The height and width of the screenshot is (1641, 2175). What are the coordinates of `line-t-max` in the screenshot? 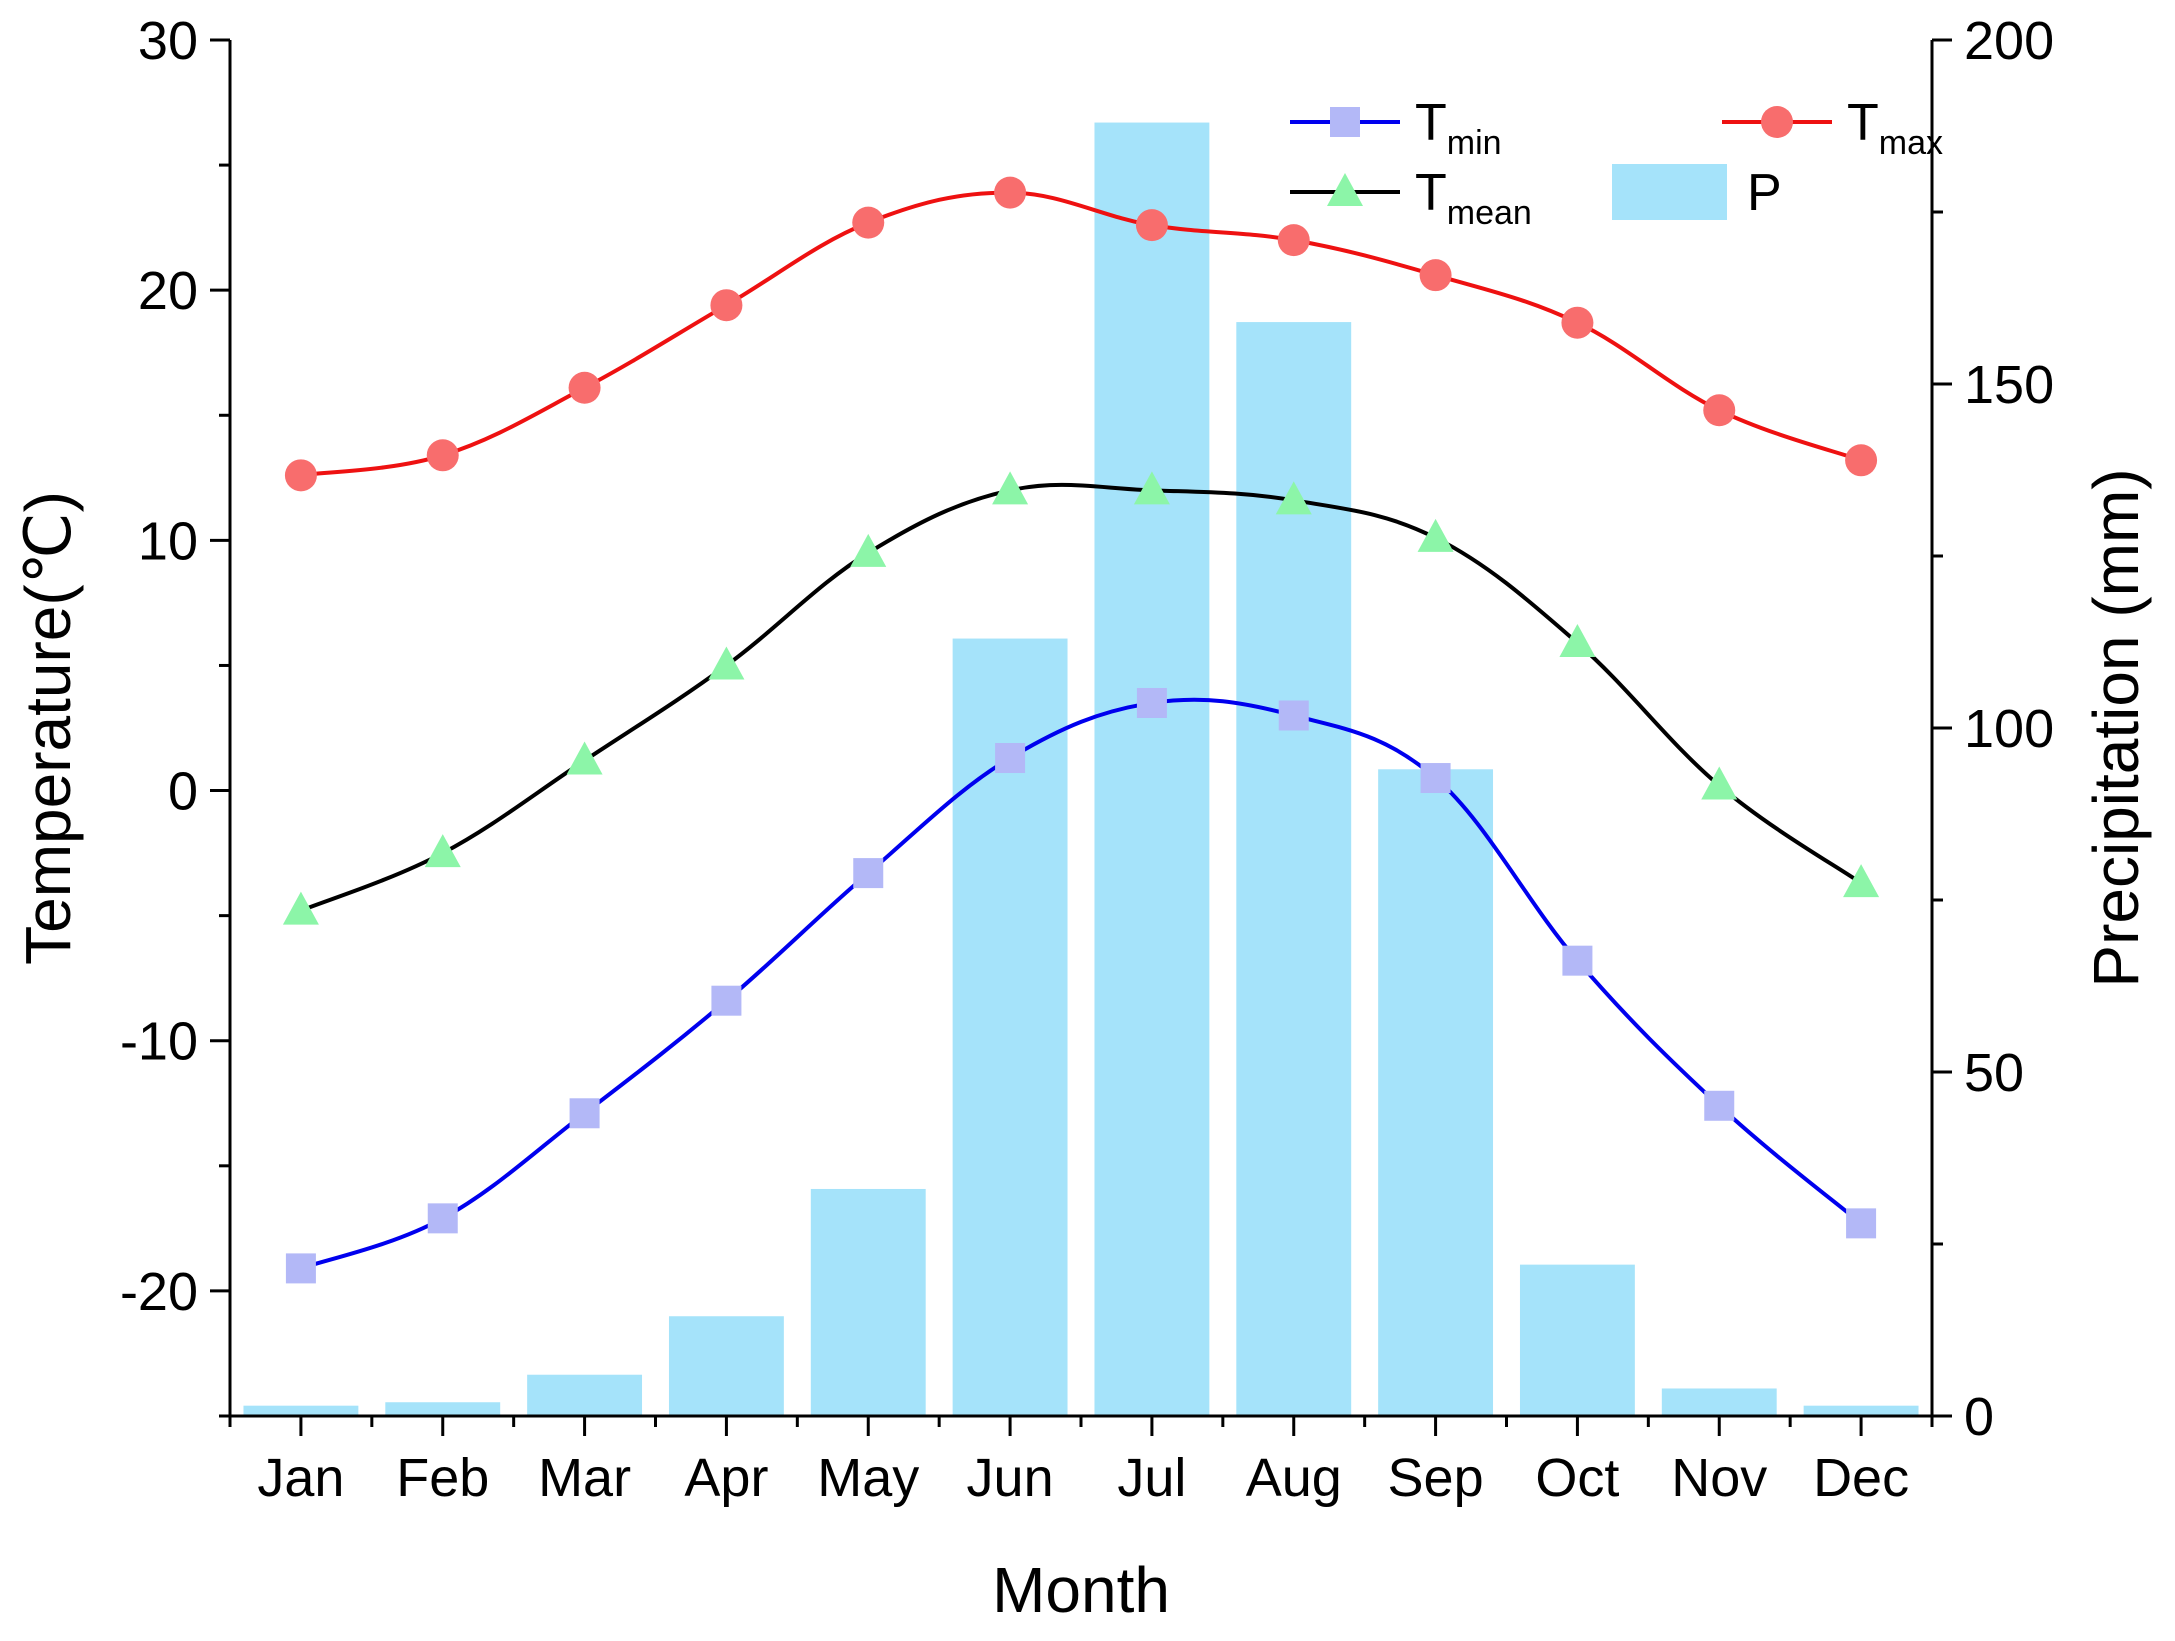 It's located at (1081, 334).